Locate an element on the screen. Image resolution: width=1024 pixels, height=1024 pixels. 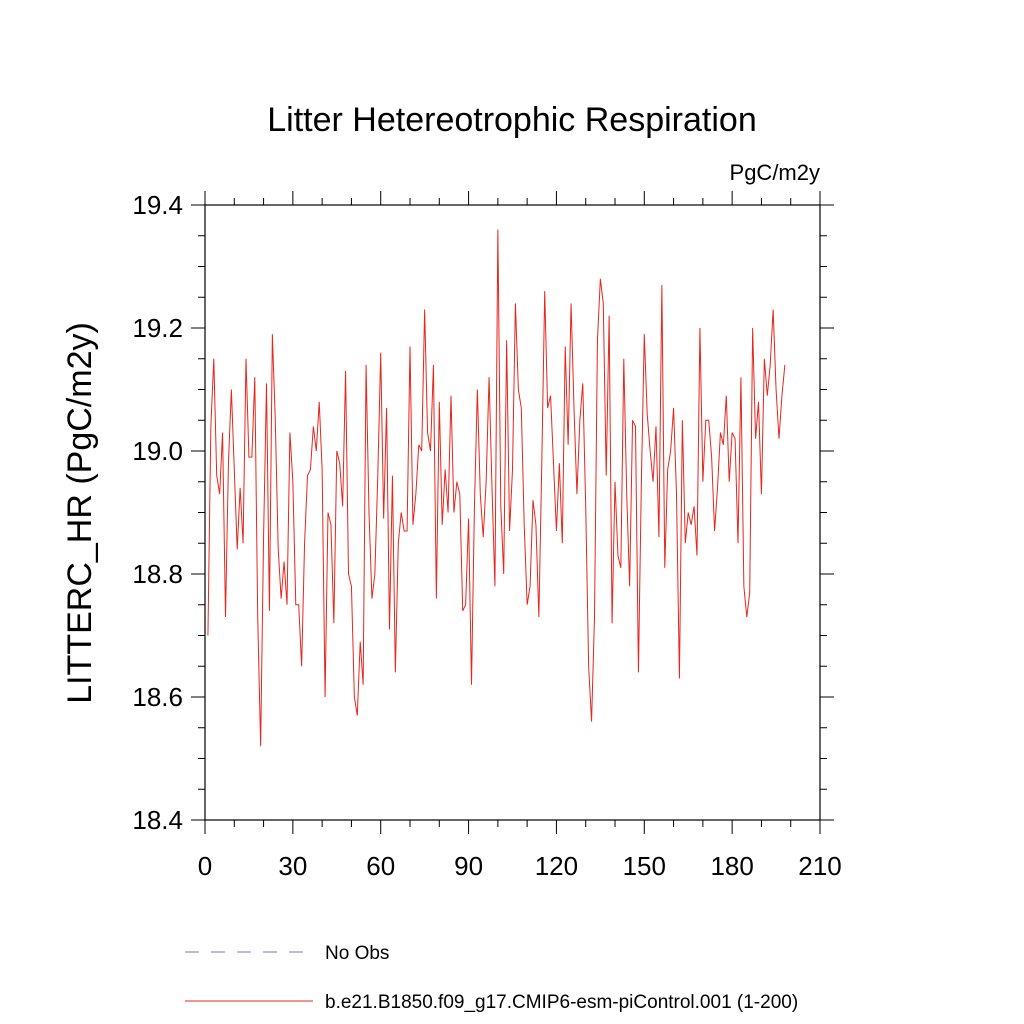
x-tick-label: 90 is located at coordinates (468, 866).